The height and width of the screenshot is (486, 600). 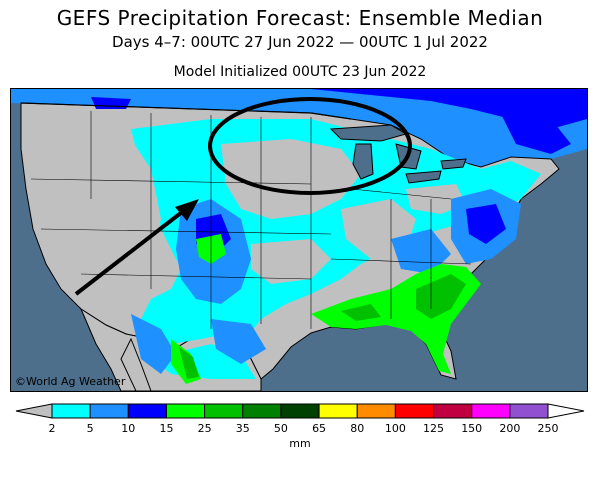 I want to click on credit-label: ©World Ag Weather, so click(x=70, y=381).